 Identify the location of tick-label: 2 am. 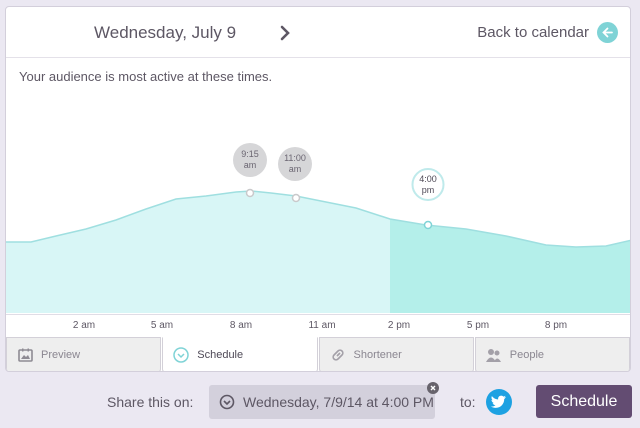
(84, 325).